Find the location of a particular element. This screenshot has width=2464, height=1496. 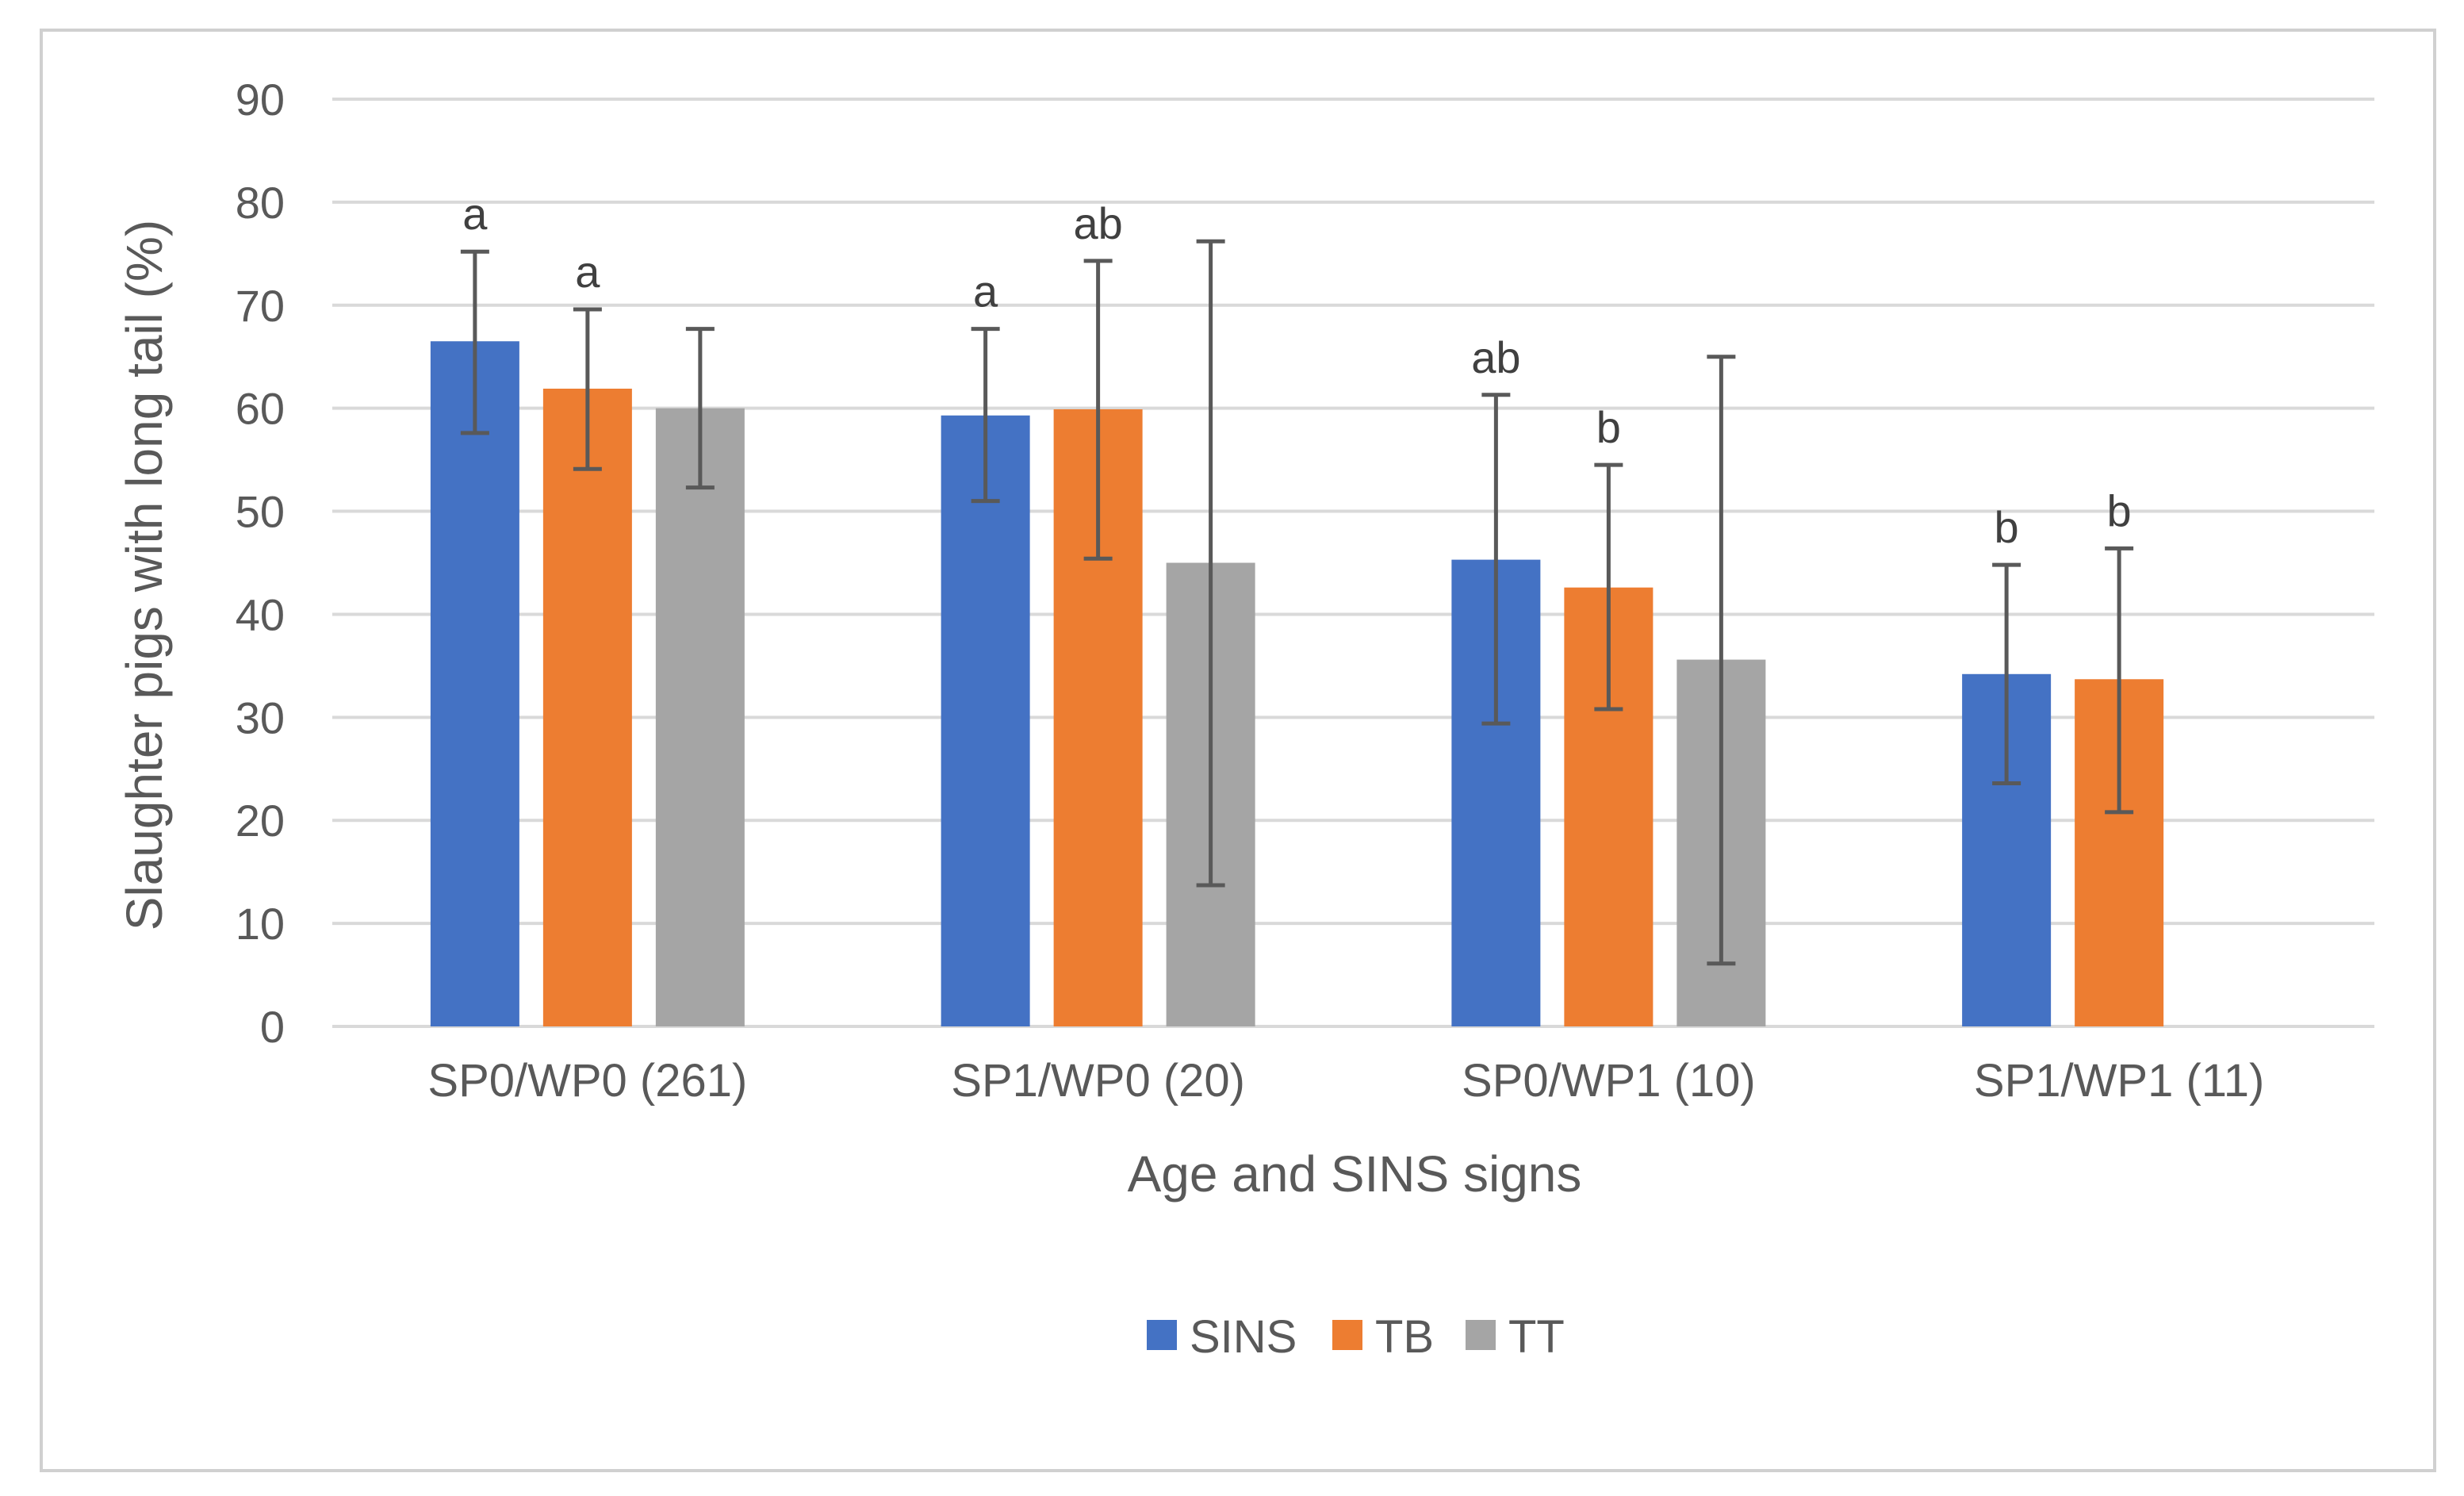

y-axis-title: Slaughter pigs with long tail (%) is located at coordinates (144, 575).